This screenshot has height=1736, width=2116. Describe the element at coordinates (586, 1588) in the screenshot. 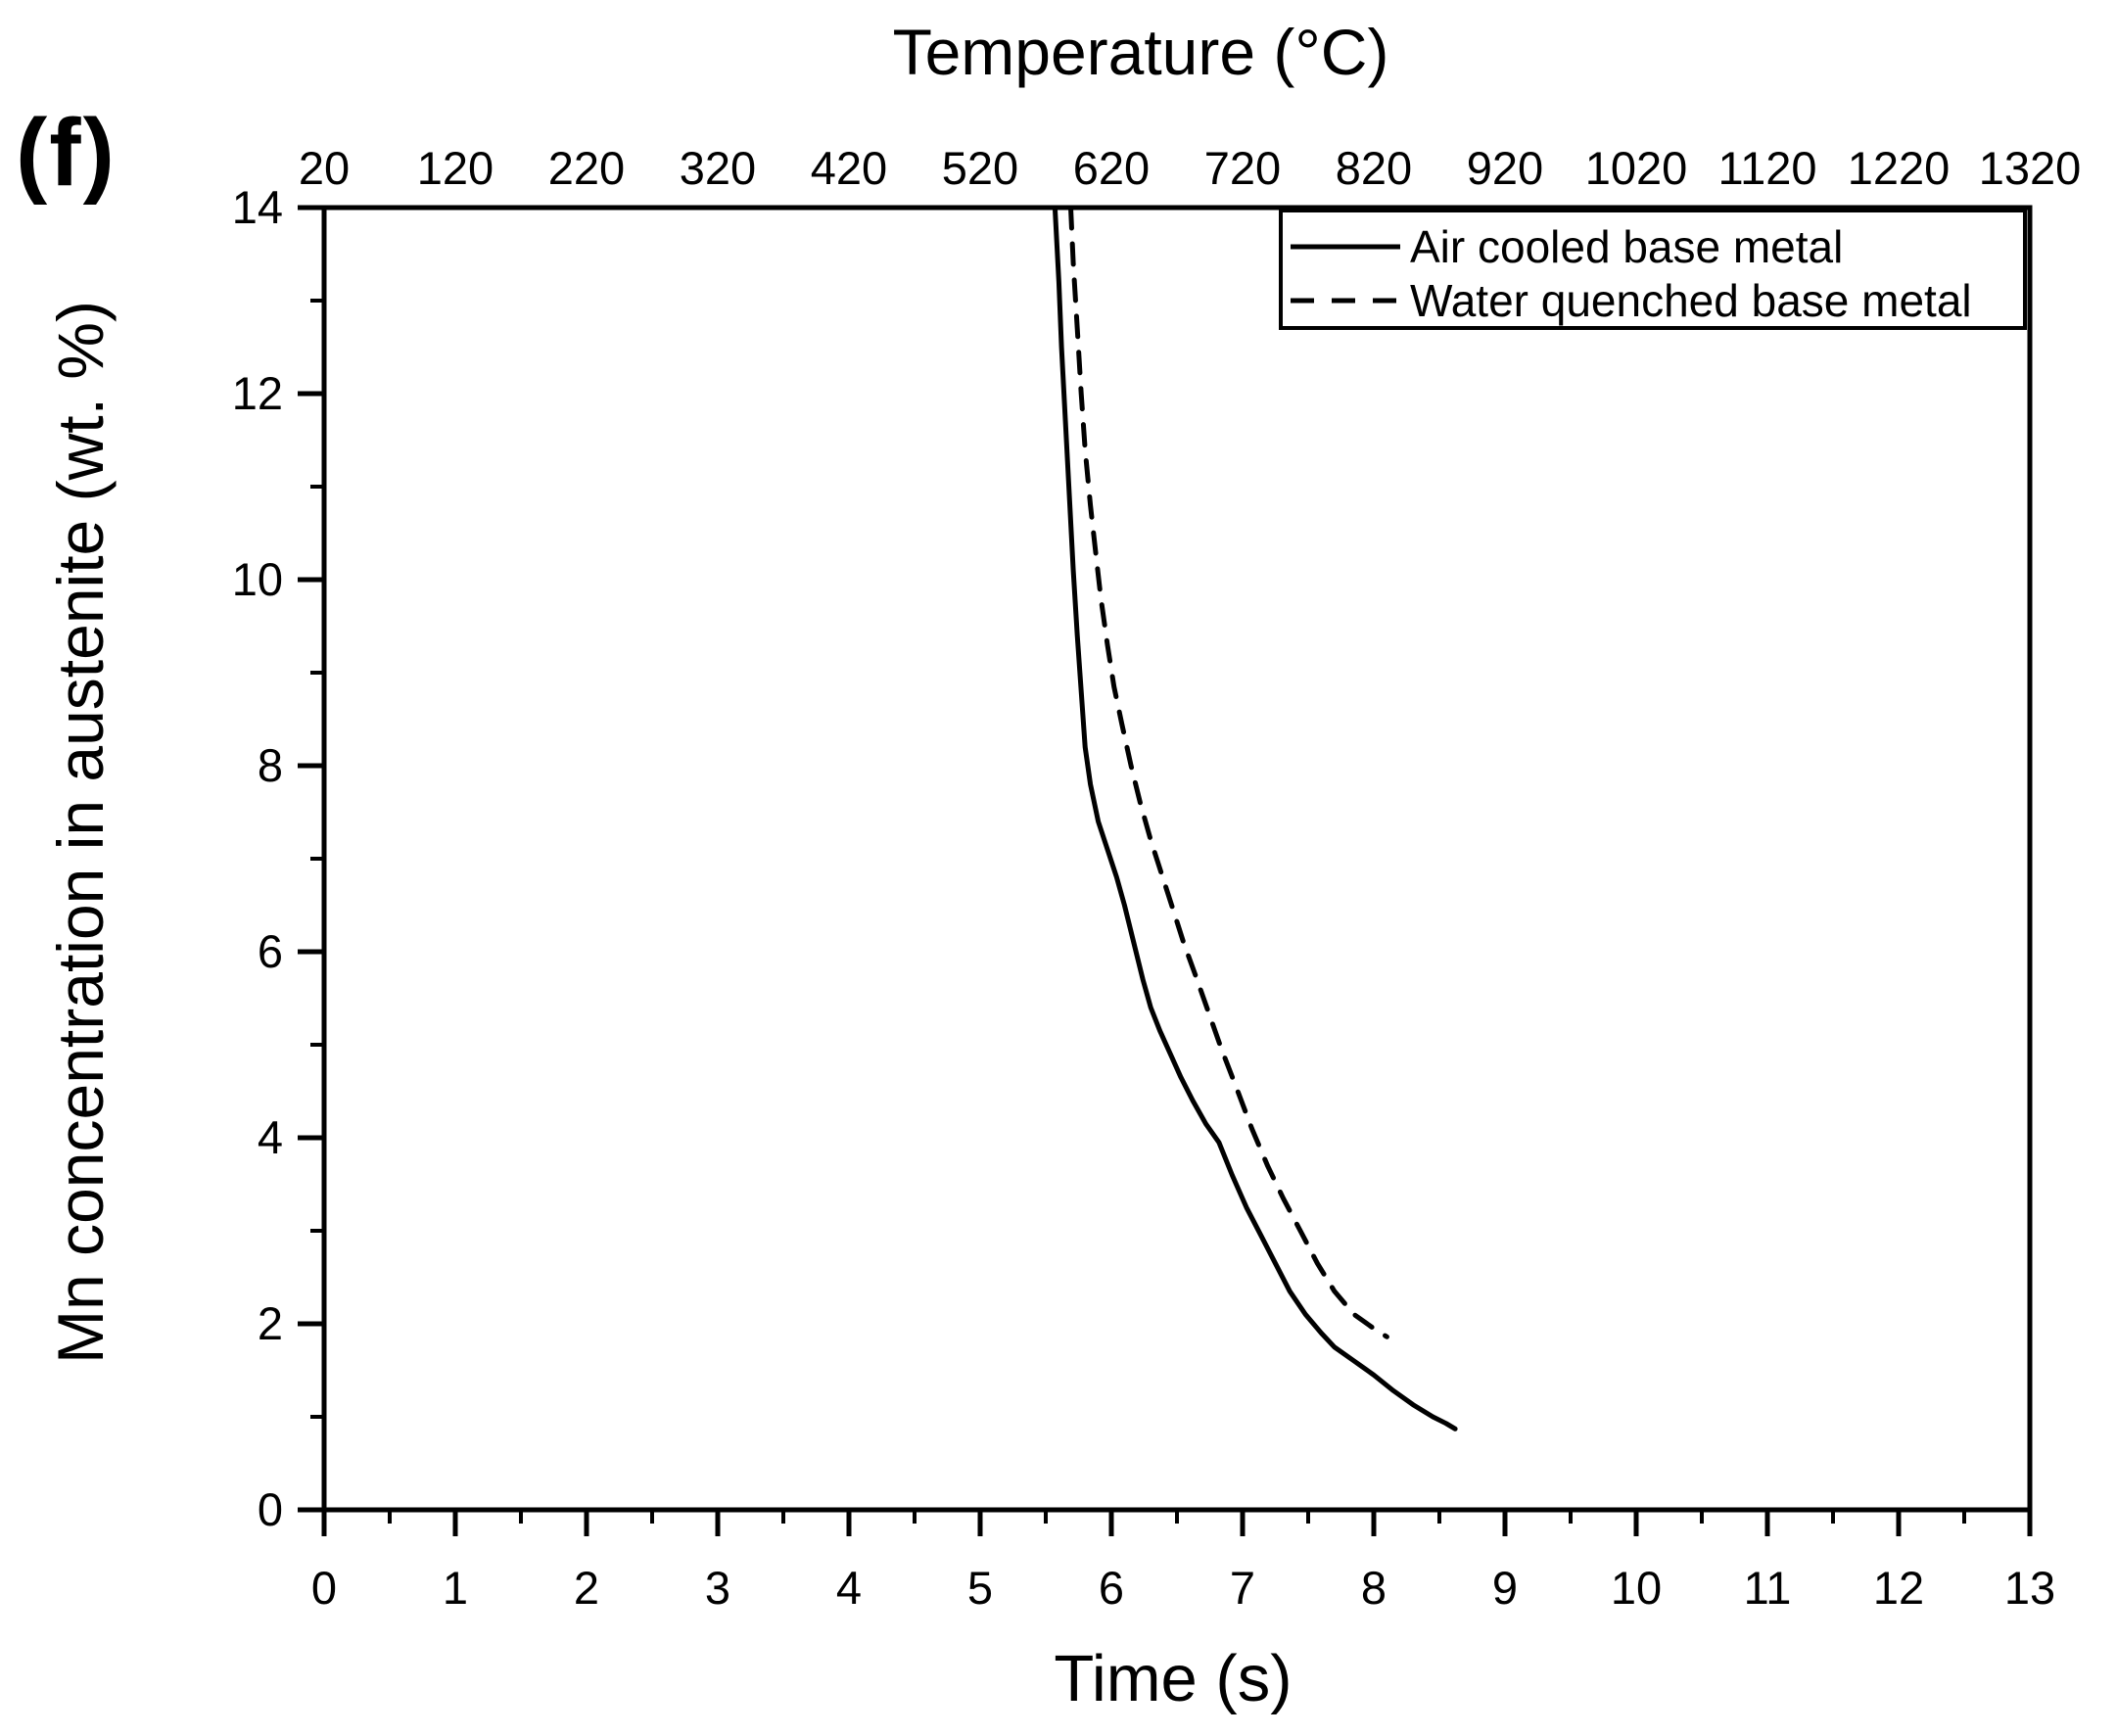

I see `x-axis-tick-label: 2` at that location.